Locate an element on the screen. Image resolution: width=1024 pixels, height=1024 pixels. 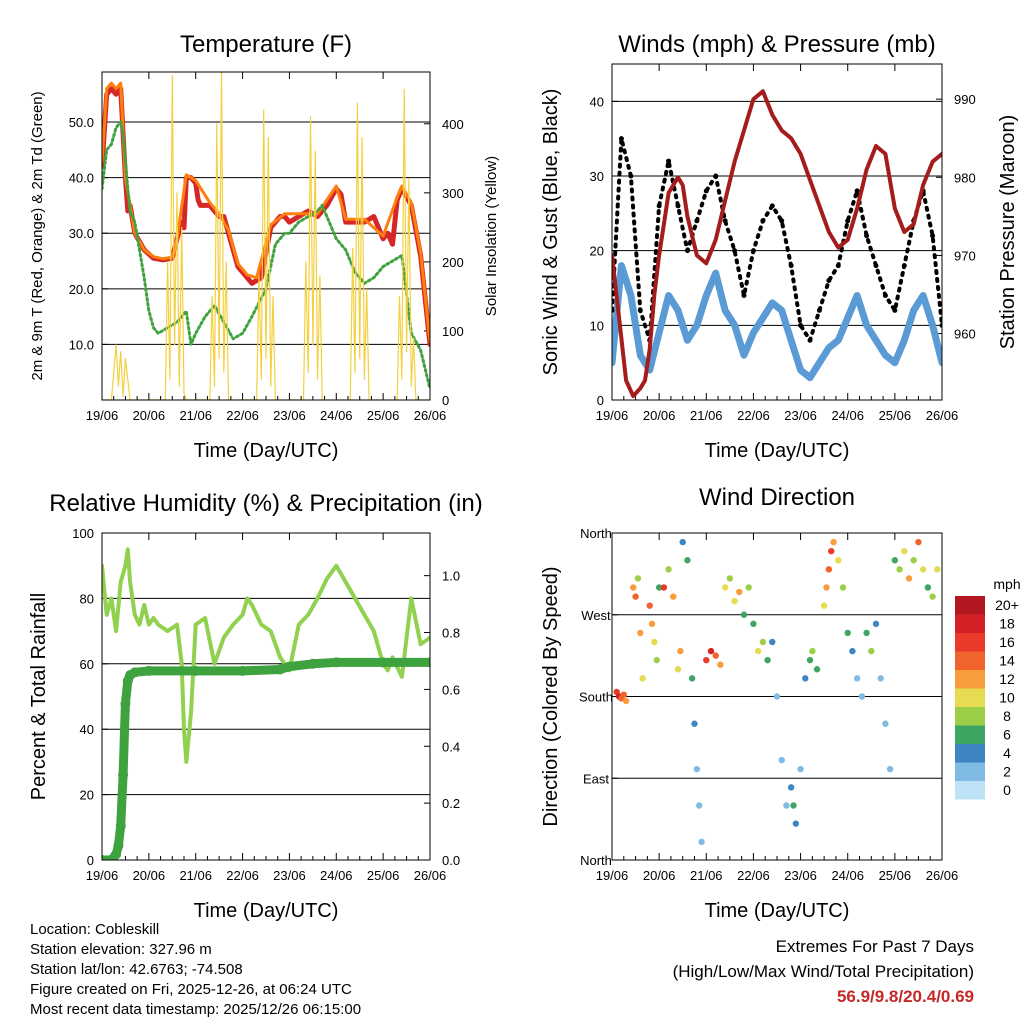
series-line-total-rainfall is located at coordinates (266, 758).